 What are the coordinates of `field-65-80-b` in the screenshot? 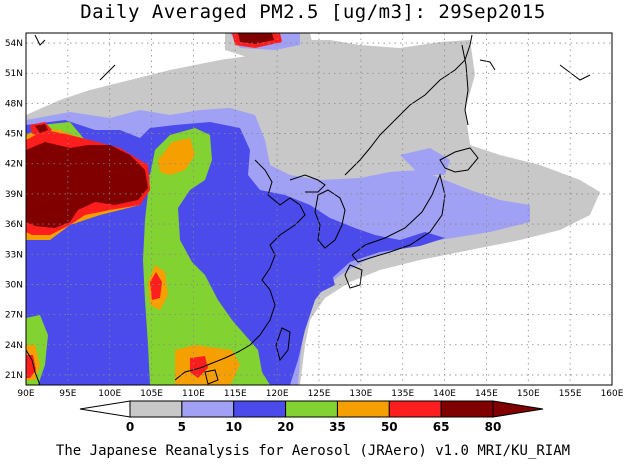 It's located at (156, 286).